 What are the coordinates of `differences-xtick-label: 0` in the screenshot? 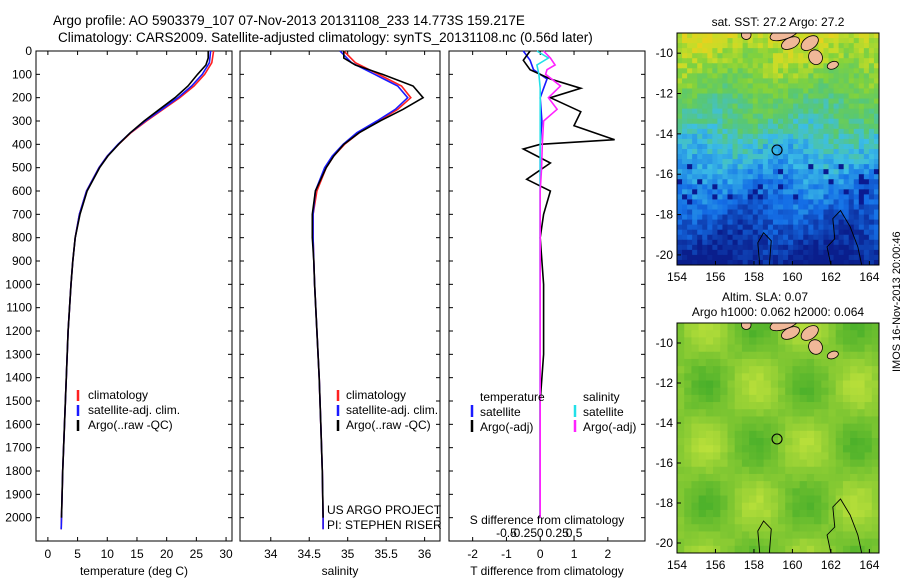 It's located at (540, 554).